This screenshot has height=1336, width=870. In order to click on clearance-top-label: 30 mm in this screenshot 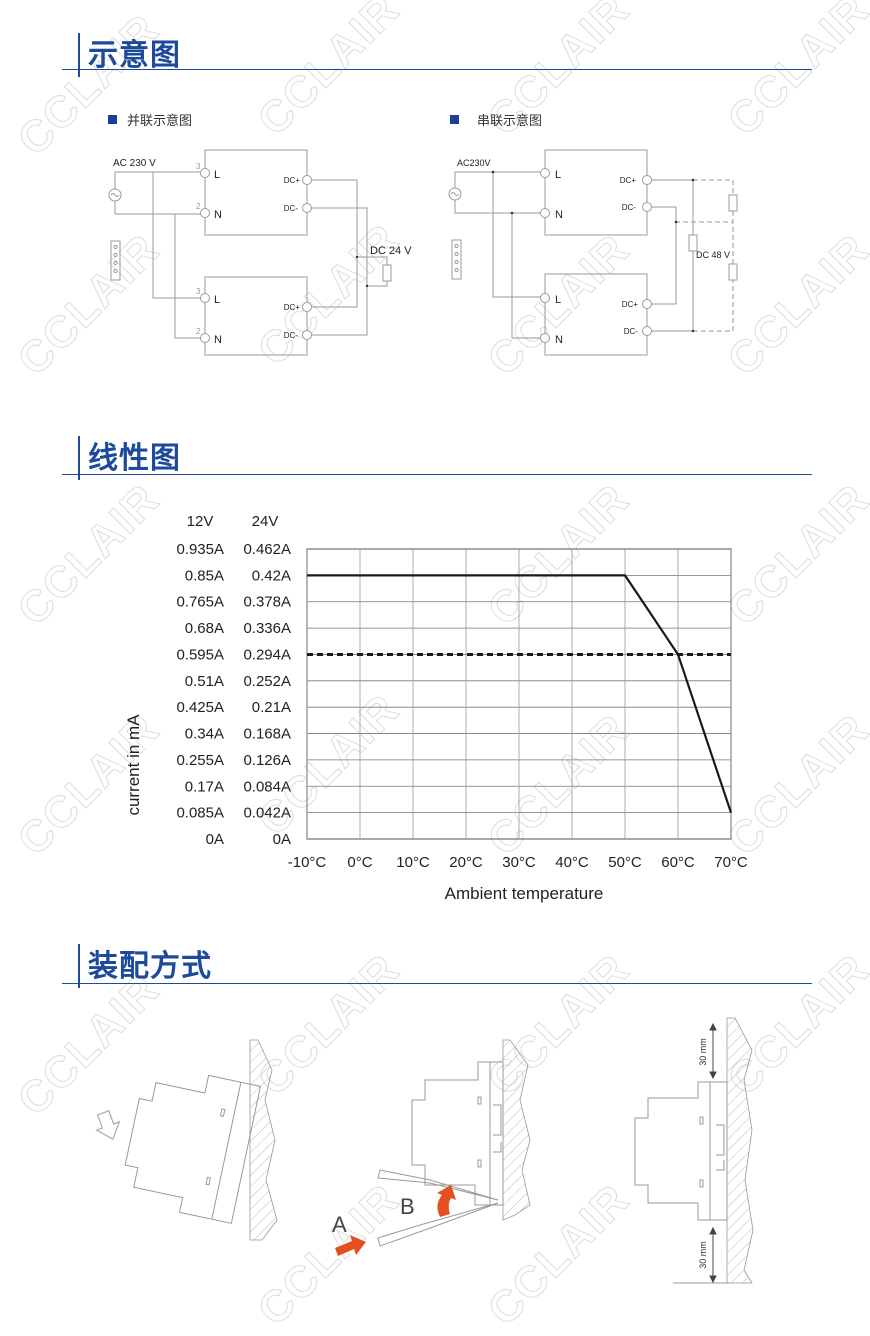, I will do `click(703, 1052)`.